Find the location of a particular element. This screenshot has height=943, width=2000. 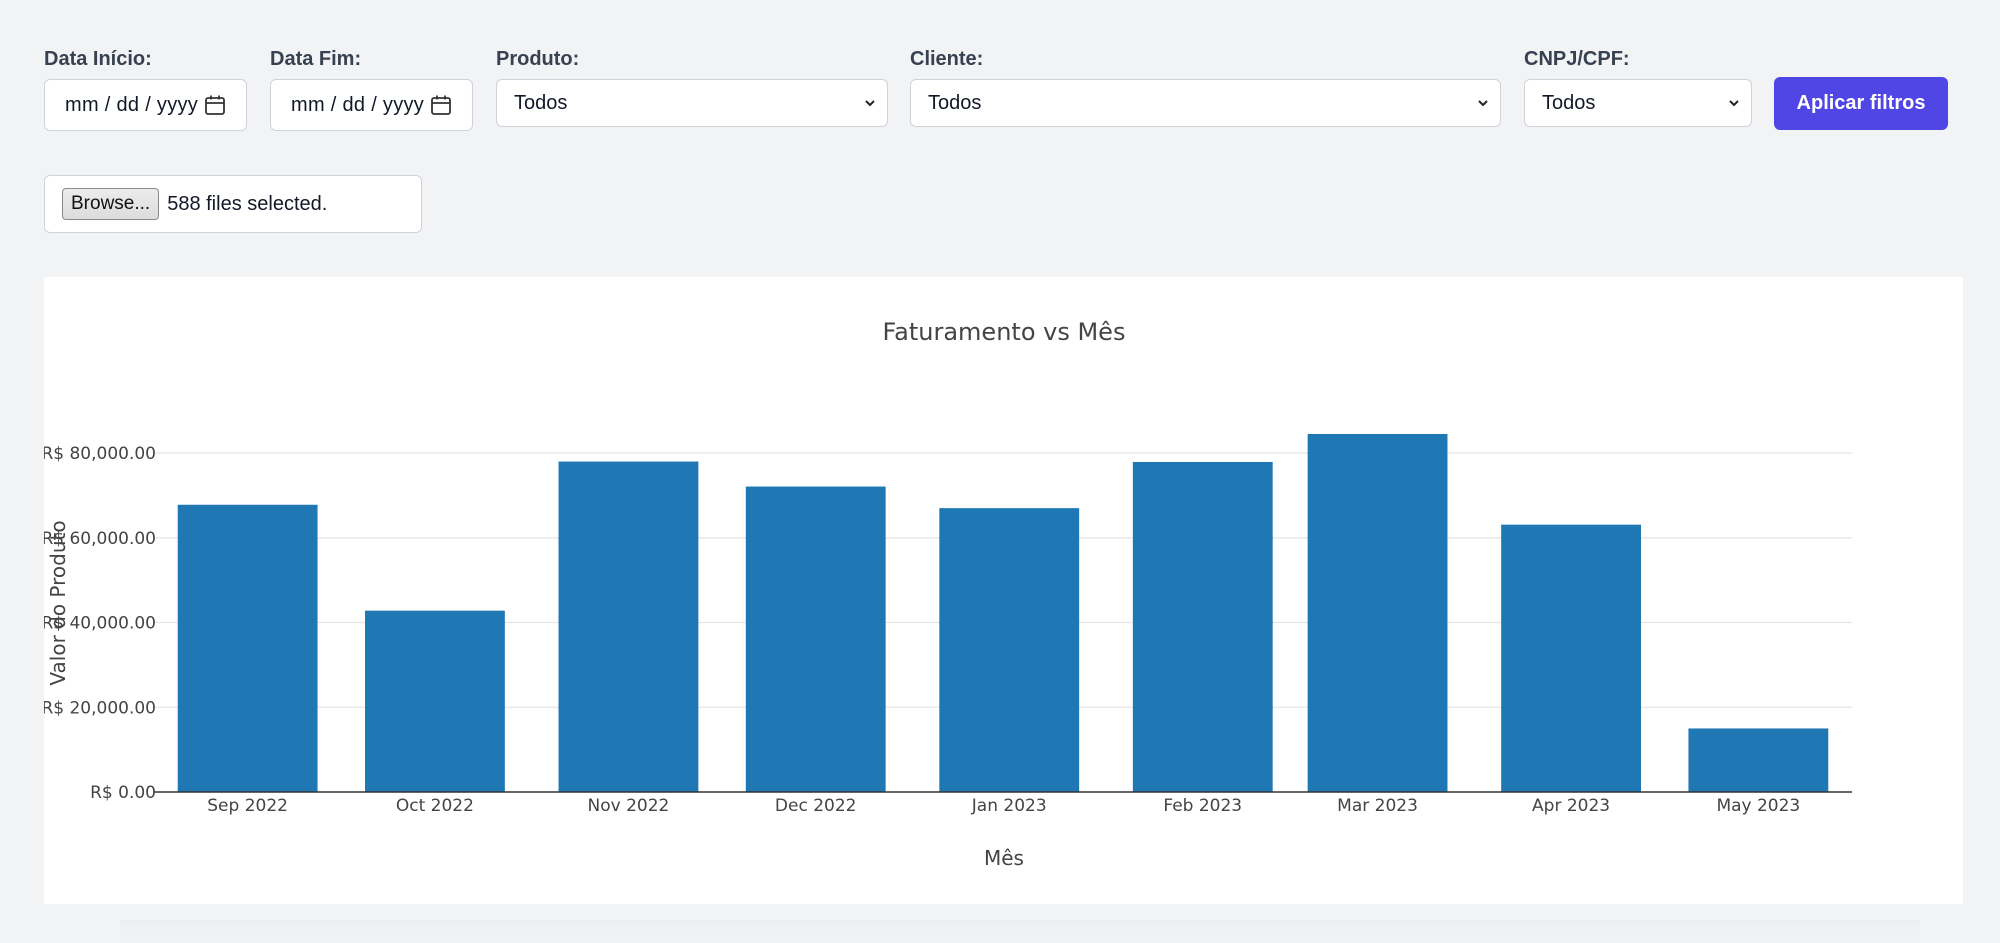

client-select-value: Todos is located at coordinates (955, 102).